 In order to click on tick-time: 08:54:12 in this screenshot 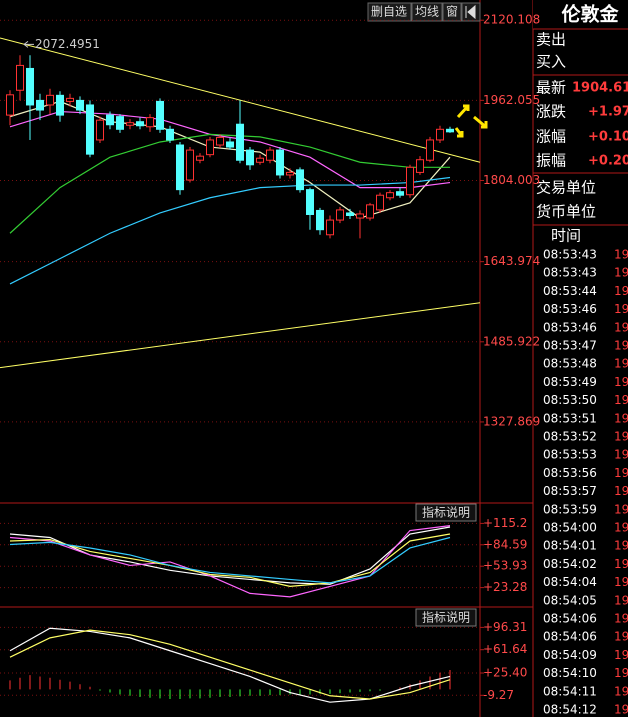, I will do `click(570, 710)`.